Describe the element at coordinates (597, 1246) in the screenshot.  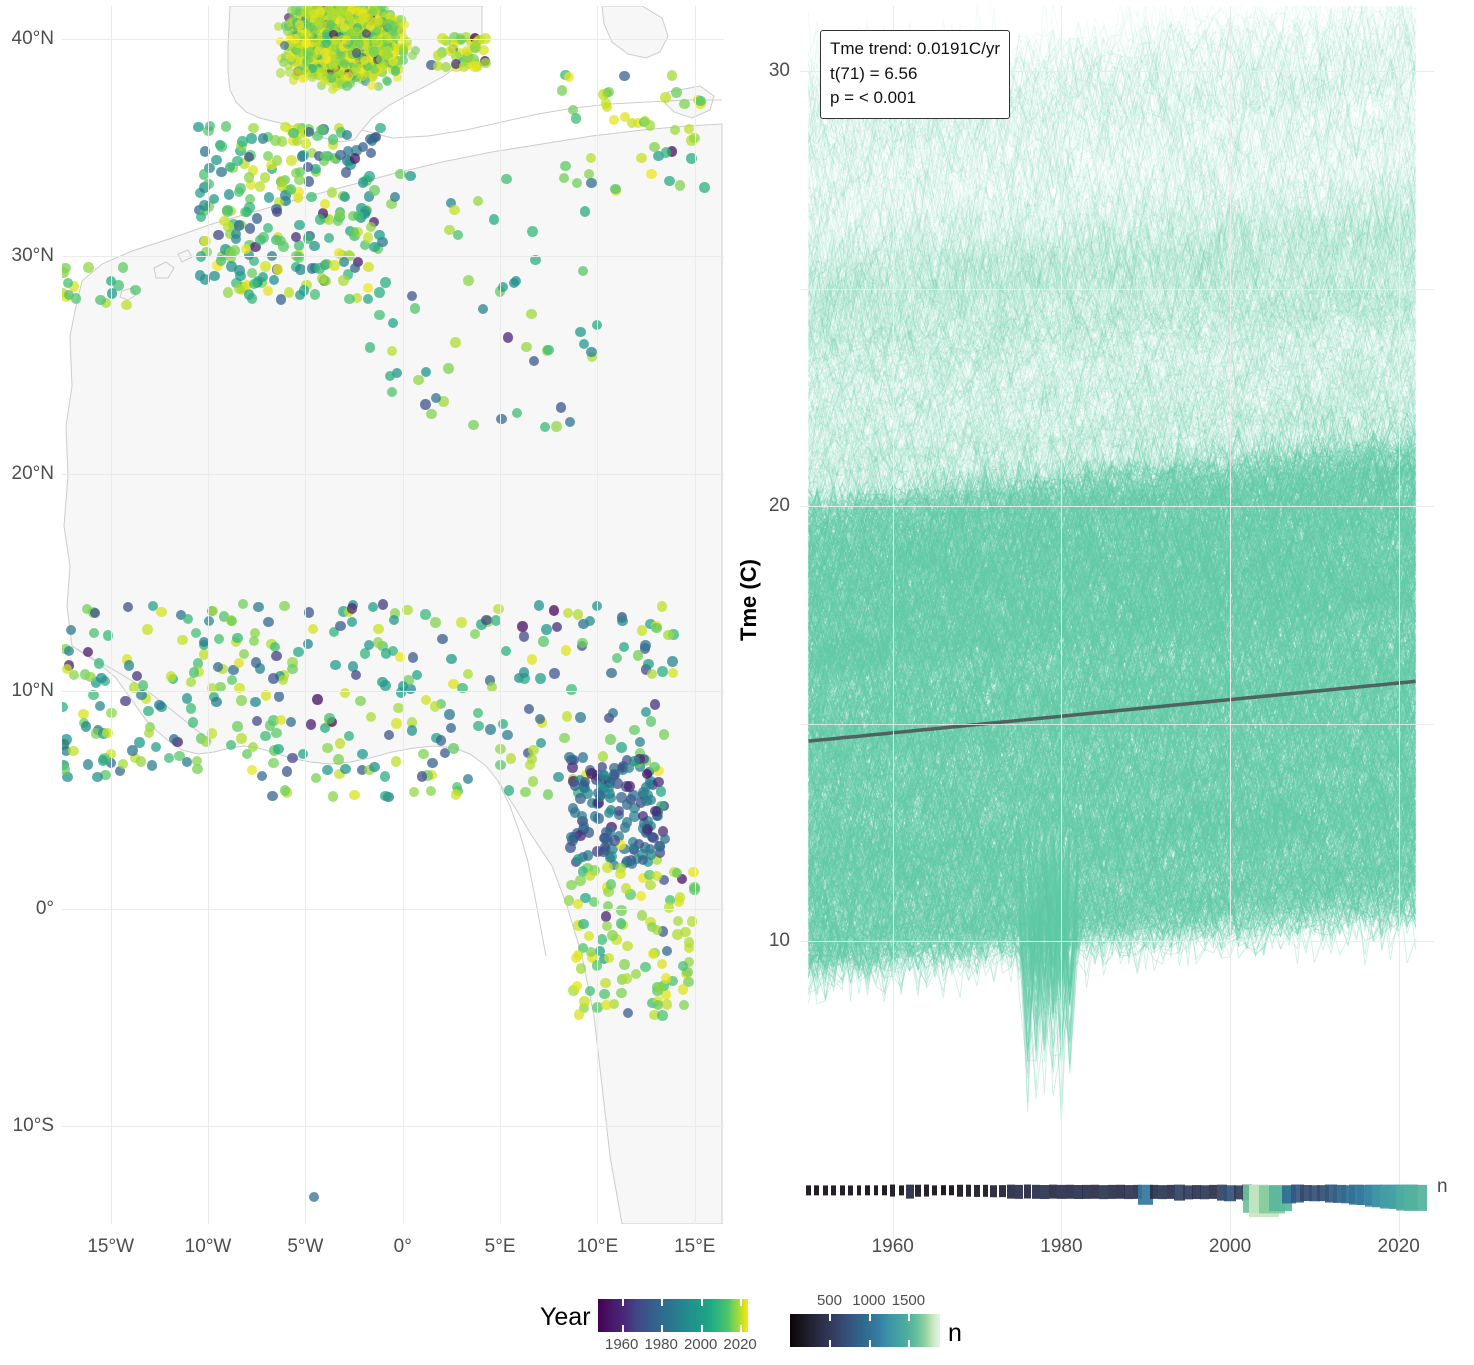
I see `map-x-tick: 10°E` at that location.